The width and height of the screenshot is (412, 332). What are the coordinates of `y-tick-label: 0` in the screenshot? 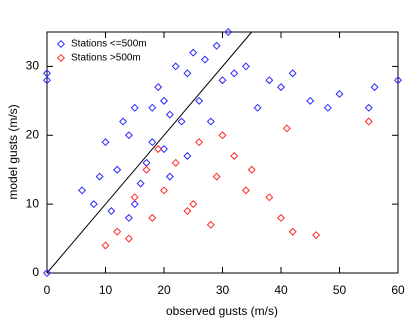 It's located at (35, 272).